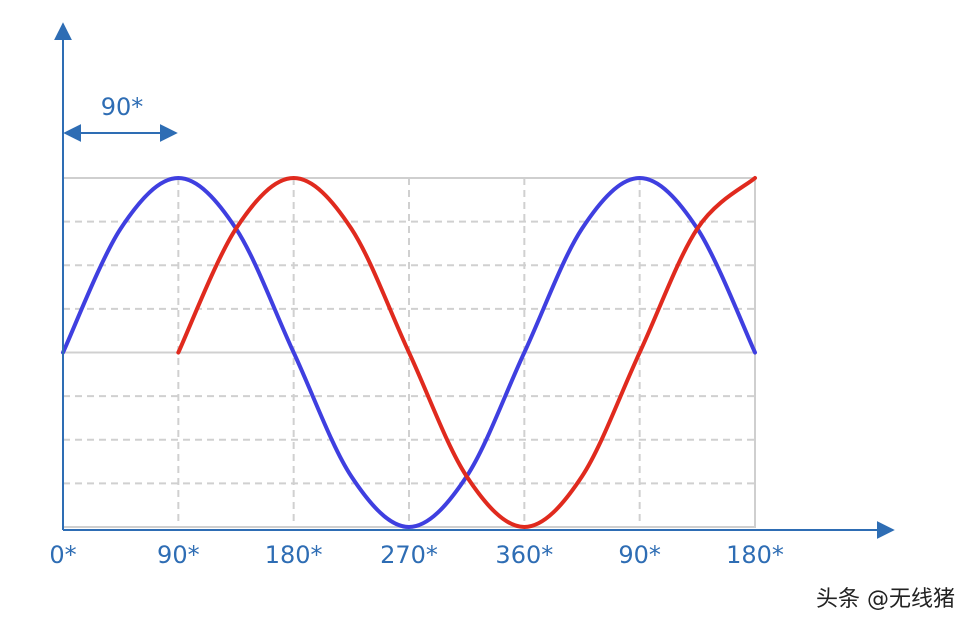  What do you see at coordinates (409, 555) in the screenshot?
I see `x-tick-label: 270*` at bounding box center [409, 555].